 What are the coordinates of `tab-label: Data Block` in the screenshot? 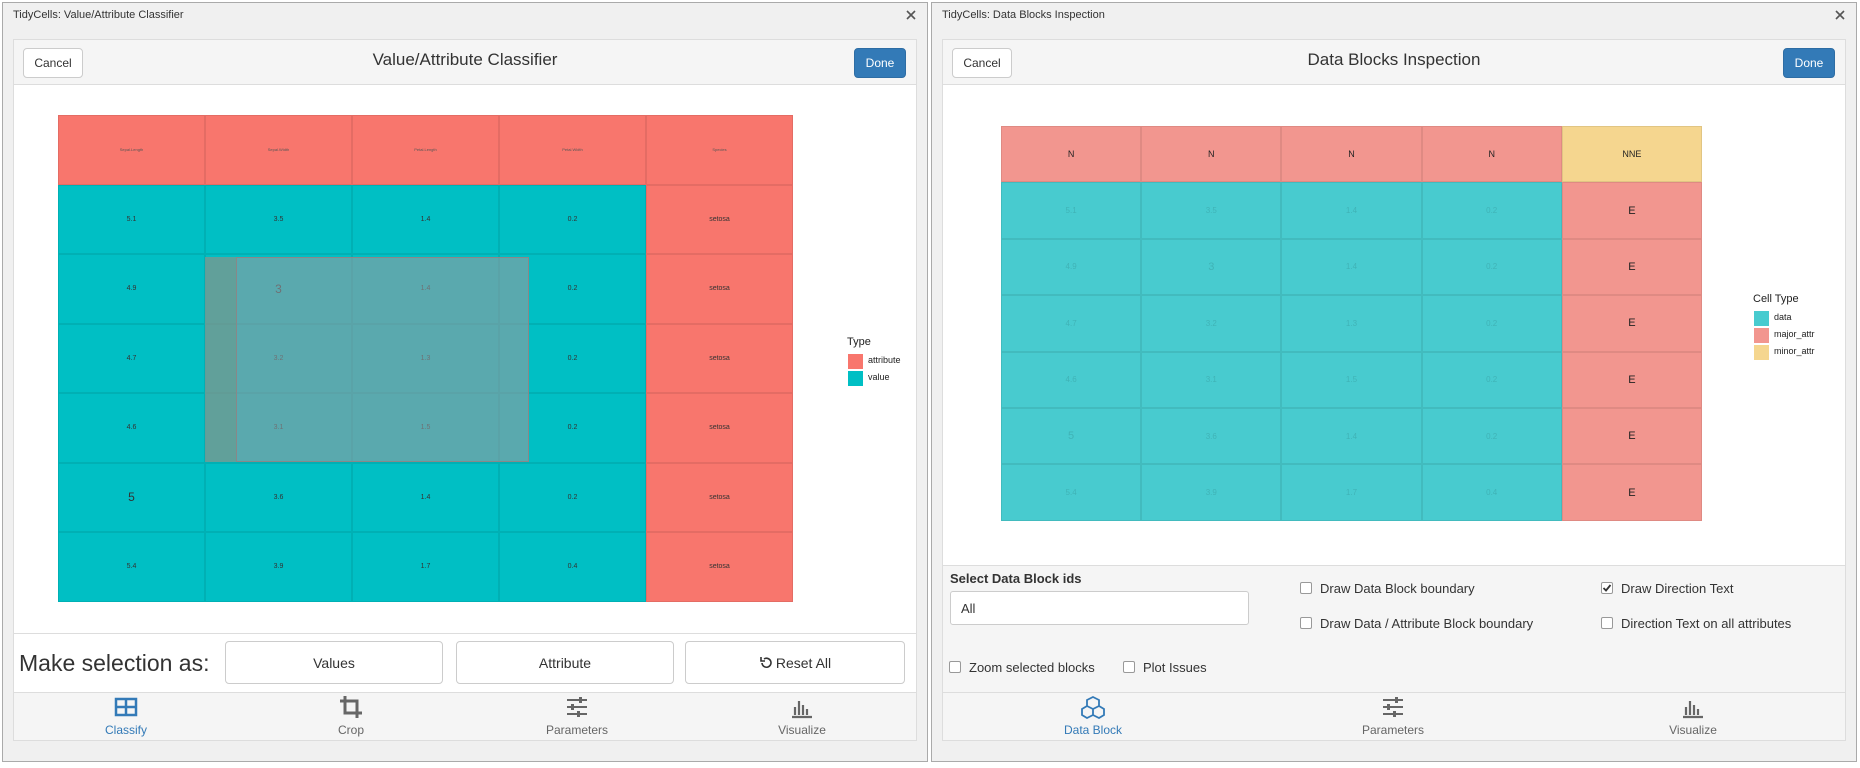 It's located at (1093, 730).